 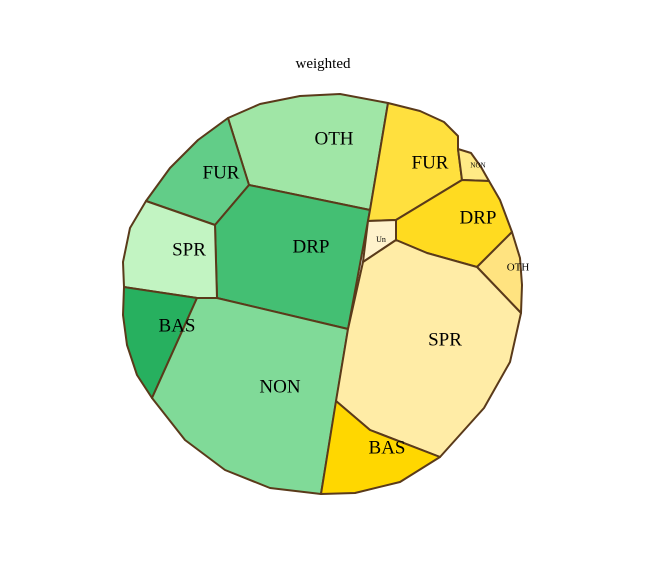 What do you see at coordinates (177, 325) in the screenshot?
I see `label-green-bas: BAS` at bounding box center [177, 325].